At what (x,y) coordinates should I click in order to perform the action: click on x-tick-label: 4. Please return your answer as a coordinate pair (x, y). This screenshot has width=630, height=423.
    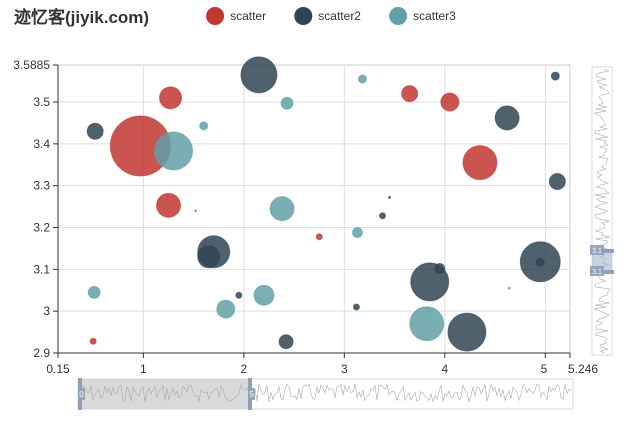
    Looking at the image, I should click on (444, 369).